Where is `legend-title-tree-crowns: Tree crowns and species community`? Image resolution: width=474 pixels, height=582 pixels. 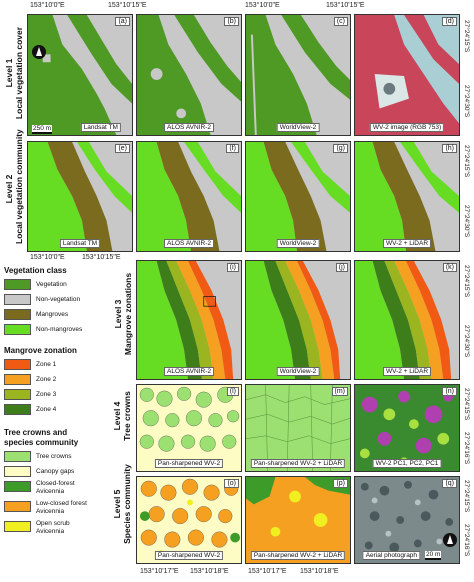
legend-title-tree-crowns: Tree crowns and species community is located at coordinates (41, 437).